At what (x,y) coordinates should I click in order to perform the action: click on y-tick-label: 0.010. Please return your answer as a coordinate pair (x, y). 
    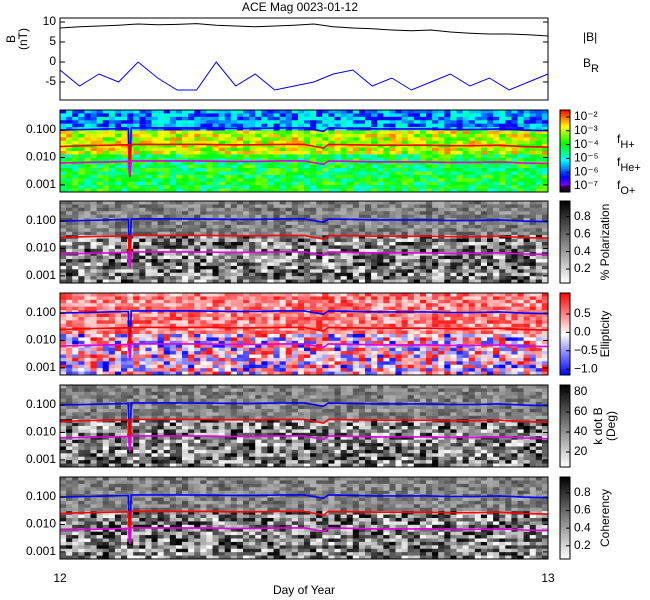
    Looking at the image, I should click on (41, 248).